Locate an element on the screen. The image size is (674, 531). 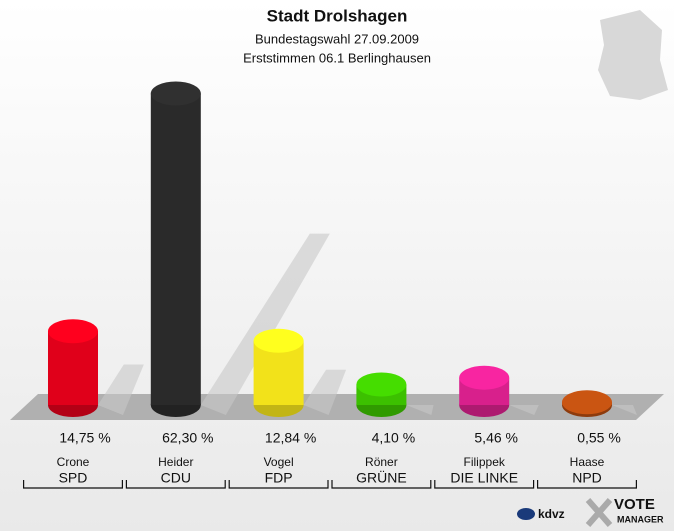
party-label: DIE LINKE is located at coordinates (484, 478).